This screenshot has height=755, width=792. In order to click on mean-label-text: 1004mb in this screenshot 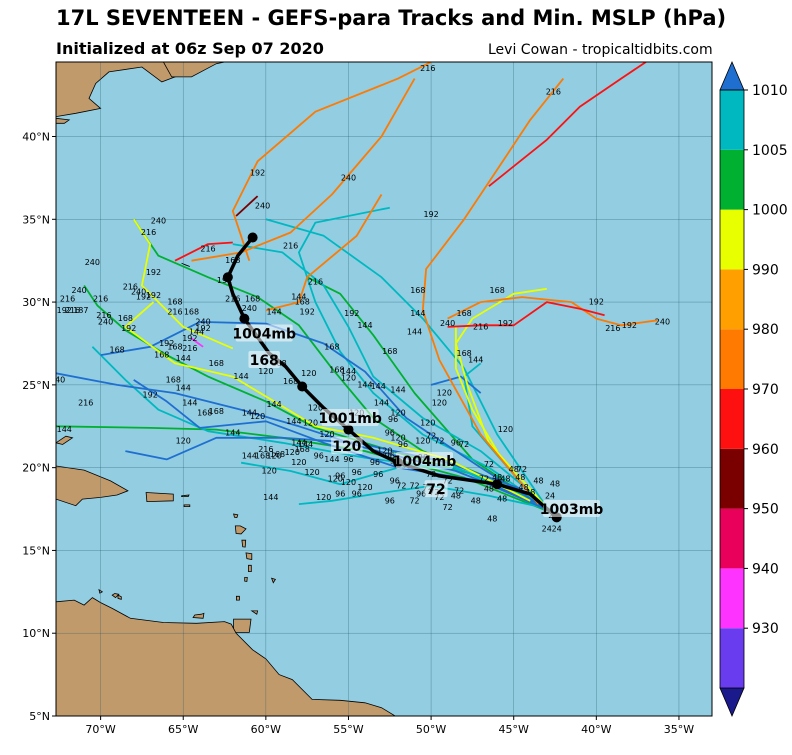, I will do `click(264, 335)`.